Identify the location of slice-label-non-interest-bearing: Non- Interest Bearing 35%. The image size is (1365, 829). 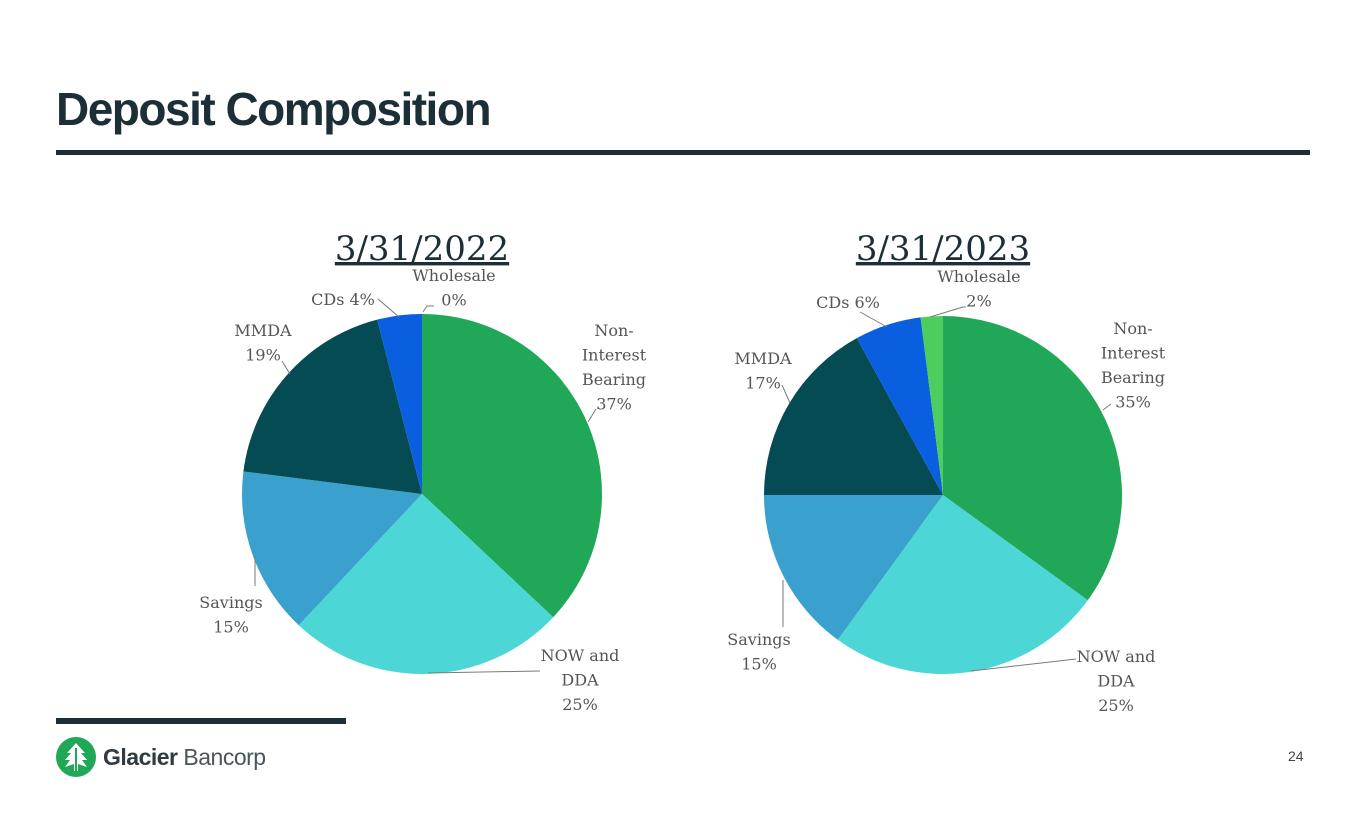
(1133, 365).